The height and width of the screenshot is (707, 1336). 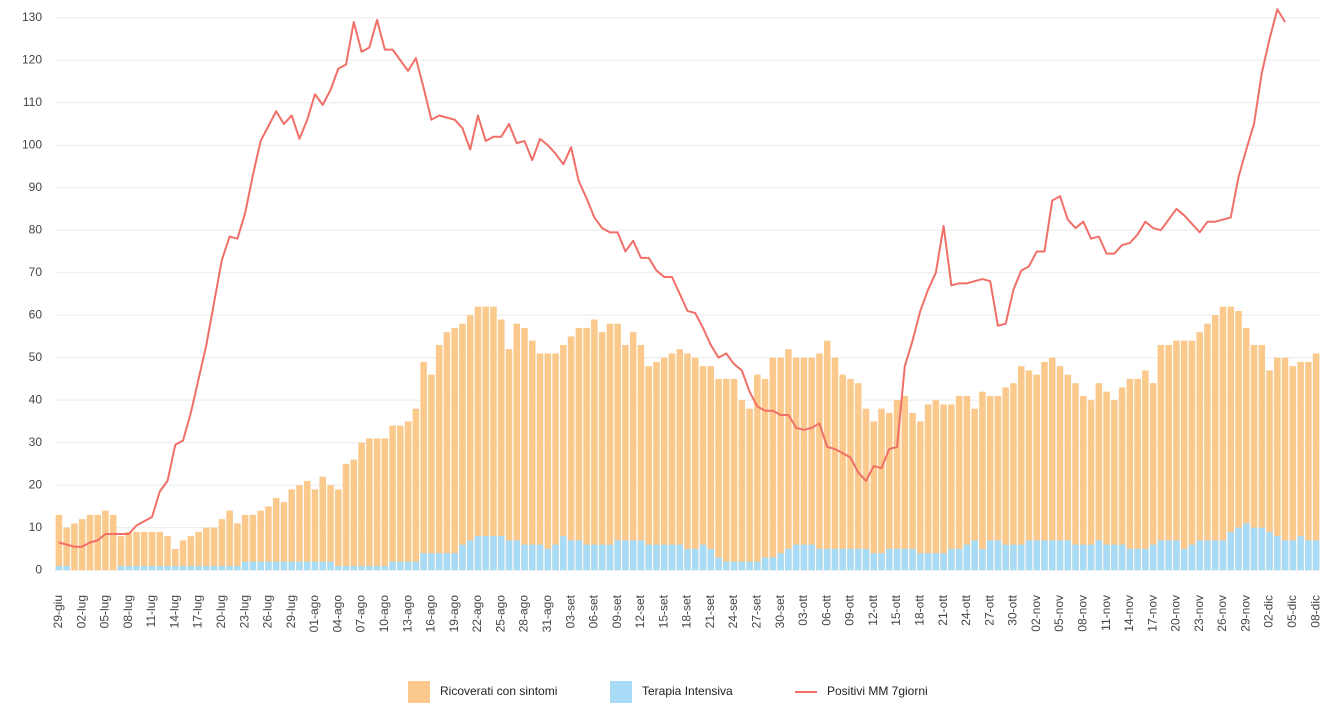 What do you see at coordinates (733, 611) in the screenshot?
I see `x-tick-label: 24-set` at bounding box center [733, 611].